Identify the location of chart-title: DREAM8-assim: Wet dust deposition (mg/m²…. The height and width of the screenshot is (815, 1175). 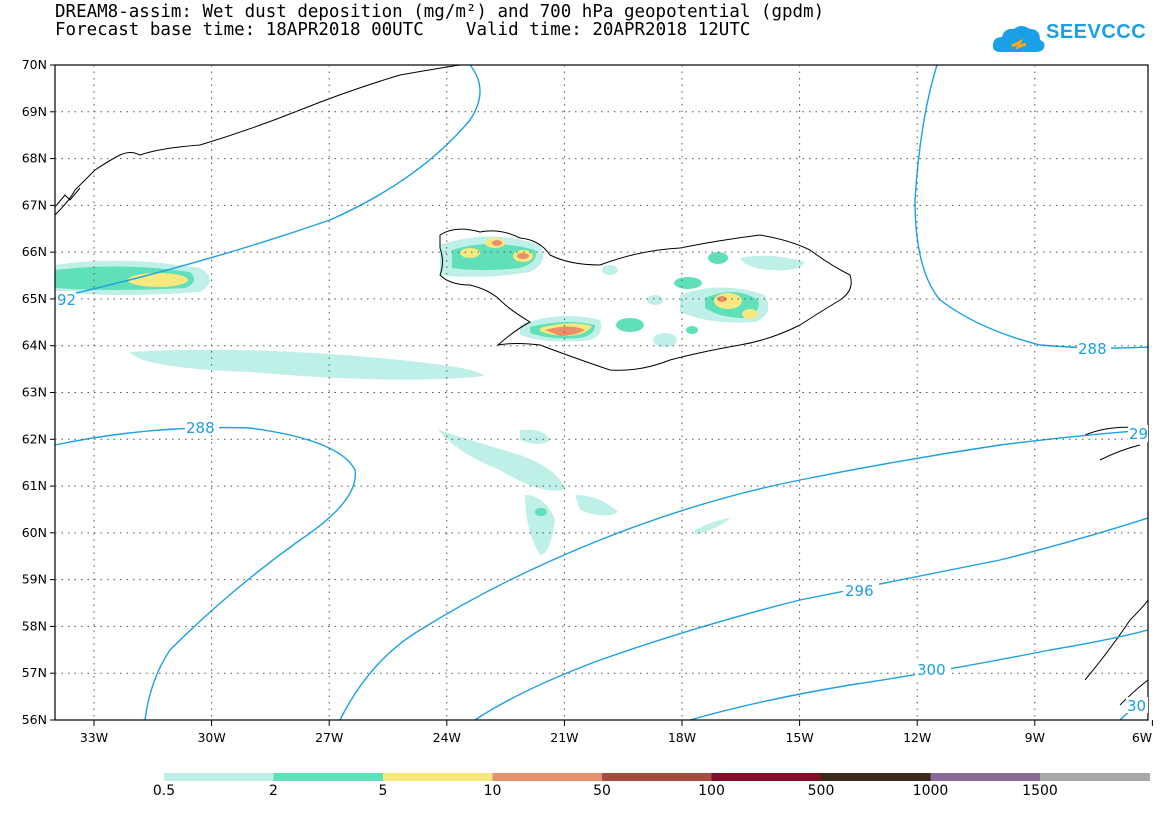
(440, 12).